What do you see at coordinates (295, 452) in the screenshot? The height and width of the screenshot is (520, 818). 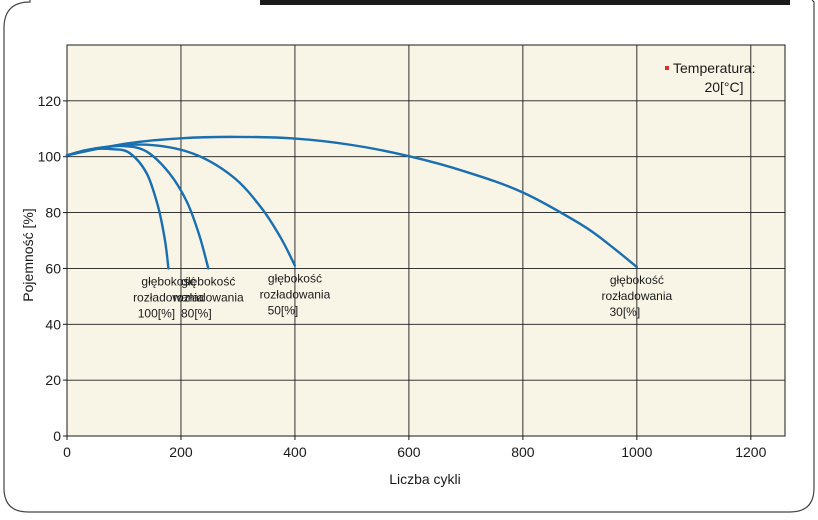 I see `x-tick-label: 400` at bounding box center [295, 452].